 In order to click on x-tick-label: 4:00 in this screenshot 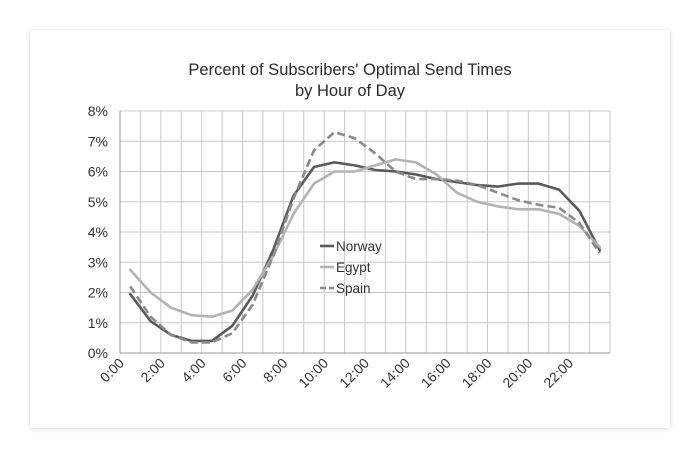, I will do `click(193, 370)`.